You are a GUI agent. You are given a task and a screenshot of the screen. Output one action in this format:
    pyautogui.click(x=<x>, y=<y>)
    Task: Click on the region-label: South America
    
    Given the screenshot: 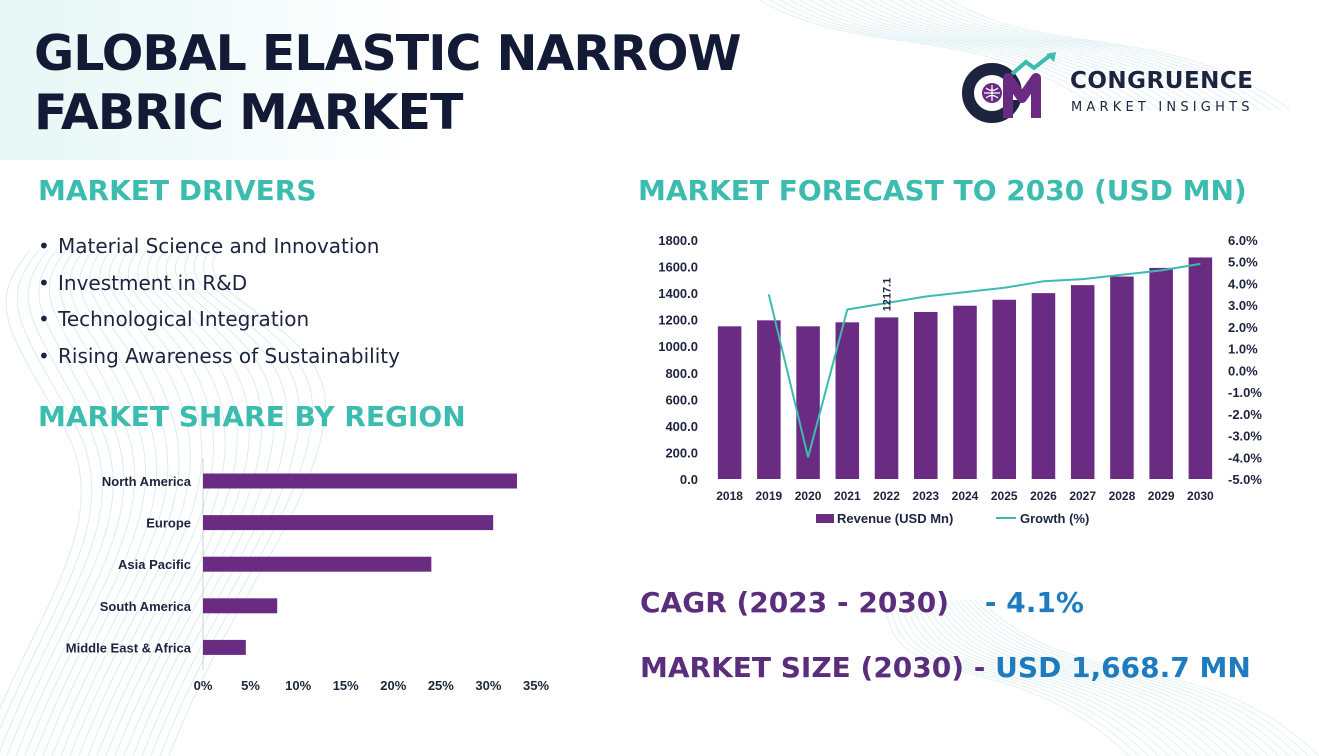 What is the action you would take?
    pyautogui.click(x=146, y=606)
    